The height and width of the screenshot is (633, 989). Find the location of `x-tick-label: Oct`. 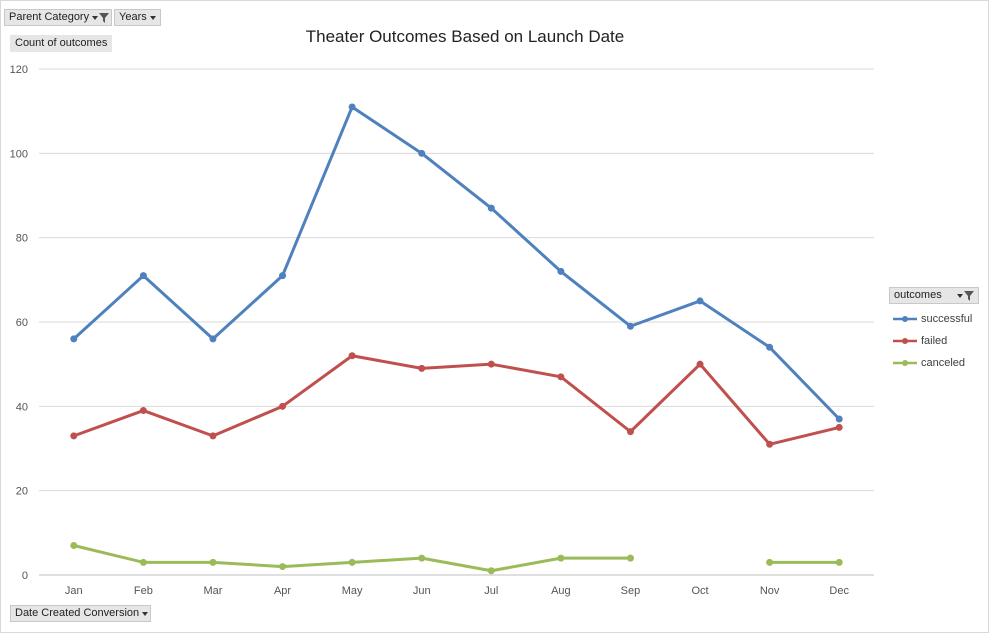

x-tick-label: Oct is located at coordinates (699, 591).